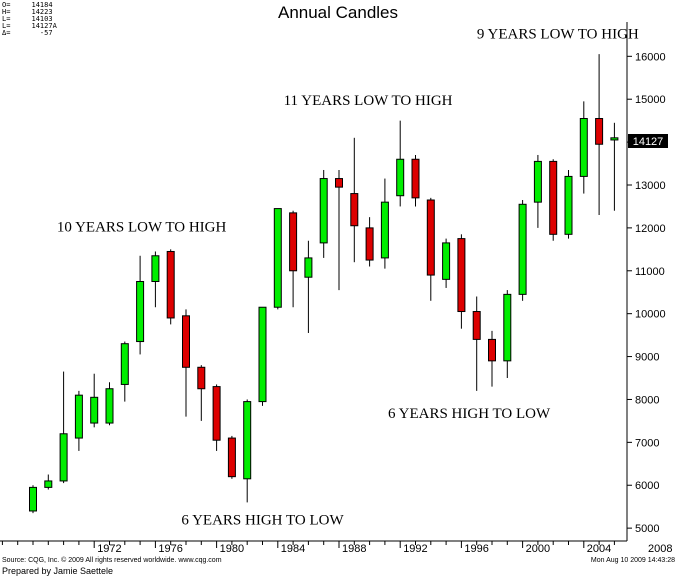 This screenshot has width=677, height=577. I want to click on candle-1976, so click(155, 279).